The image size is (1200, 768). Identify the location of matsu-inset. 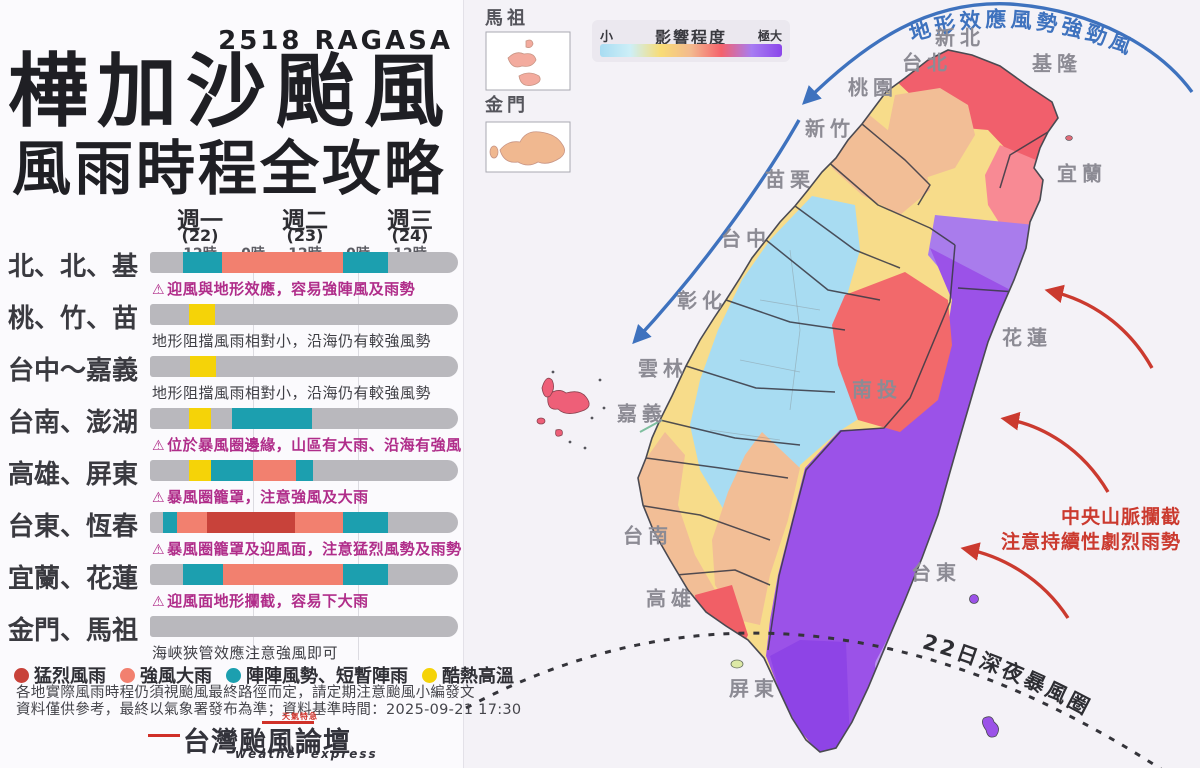
(528, 61).